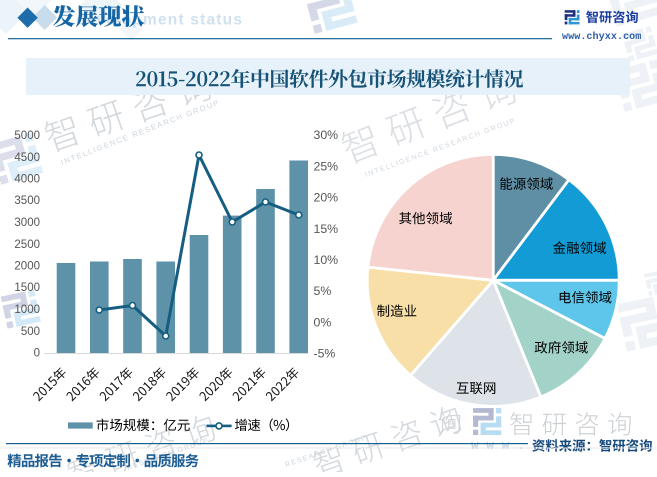 The image size is (657, 477). I want to click on svg-text: 0%, so click(323, 322).